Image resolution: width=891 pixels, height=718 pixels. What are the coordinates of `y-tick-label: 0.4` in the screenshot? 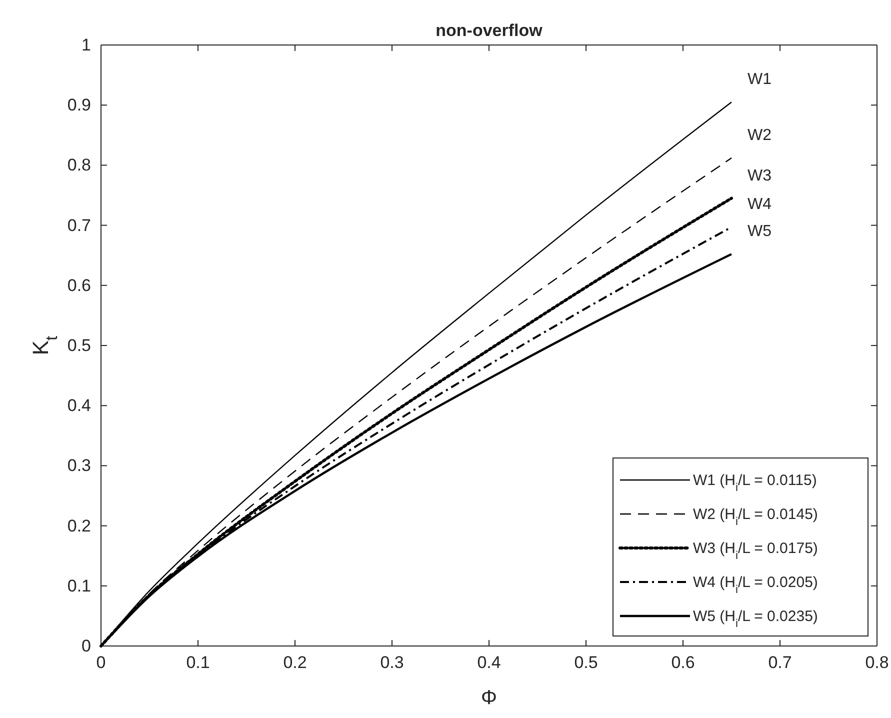 It's located at (79, 406).